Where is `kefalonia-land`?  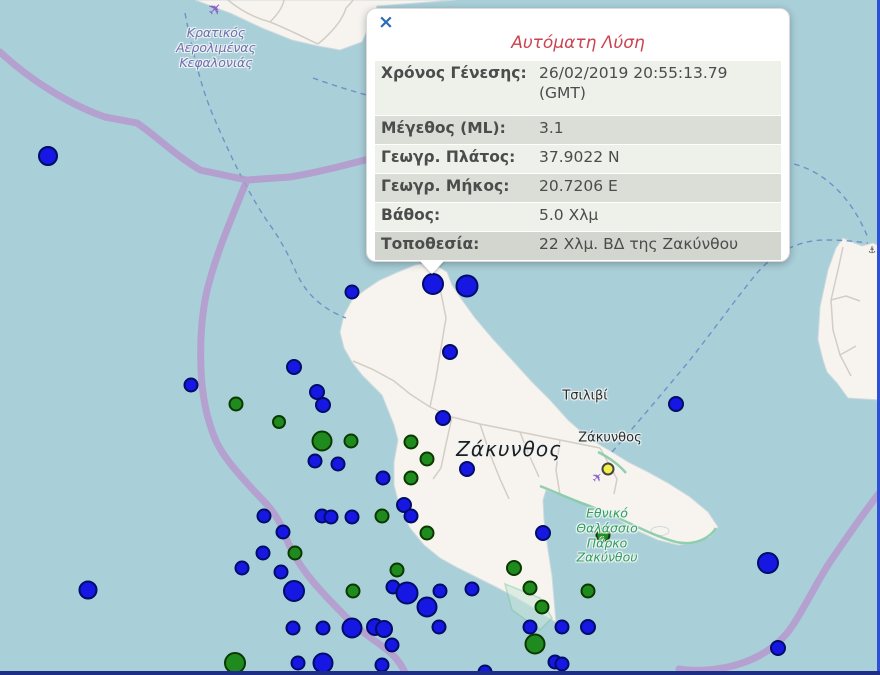
kefalonia-land is located at coordinates (325, 25).